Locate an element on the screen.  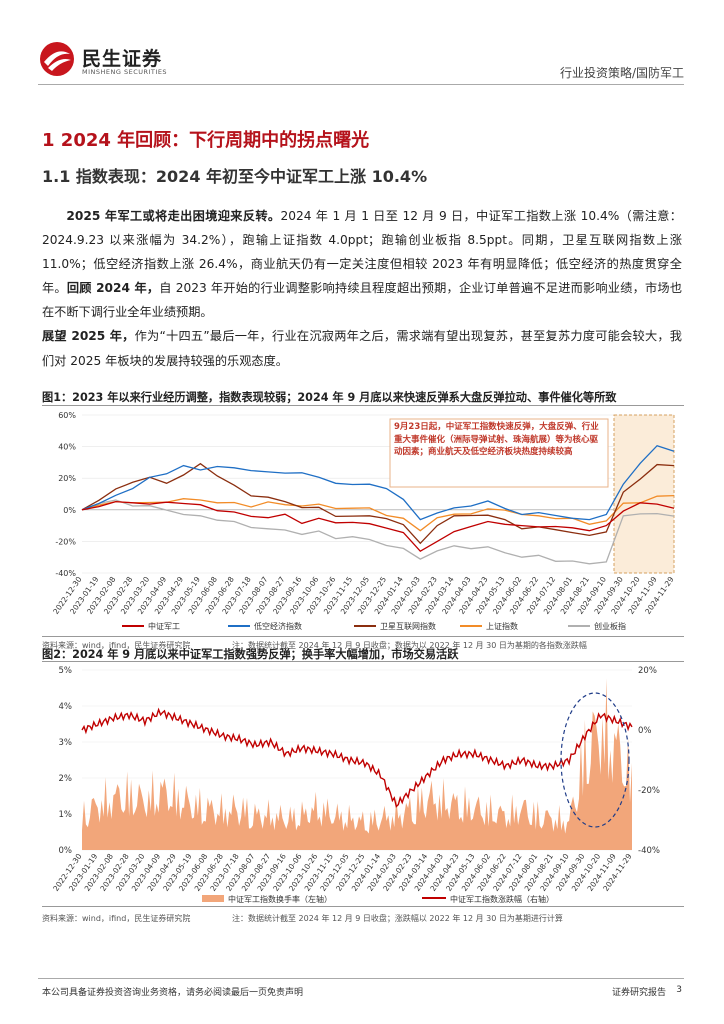
legend-label: 卫星互联网指数 is located at coordinates (408, 626).